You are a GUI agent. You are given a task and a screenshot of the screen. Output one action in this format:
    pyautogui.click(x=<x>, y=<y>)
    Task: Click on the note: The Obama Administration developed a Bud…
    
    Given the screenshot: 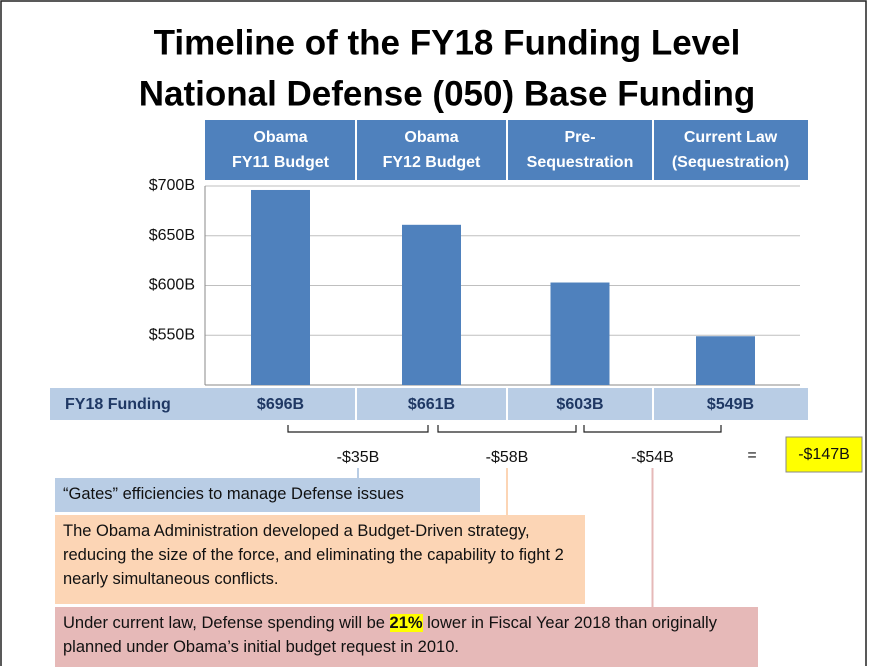 What is the action you would take?
    pyautogui.click(x=320, y=559)
    